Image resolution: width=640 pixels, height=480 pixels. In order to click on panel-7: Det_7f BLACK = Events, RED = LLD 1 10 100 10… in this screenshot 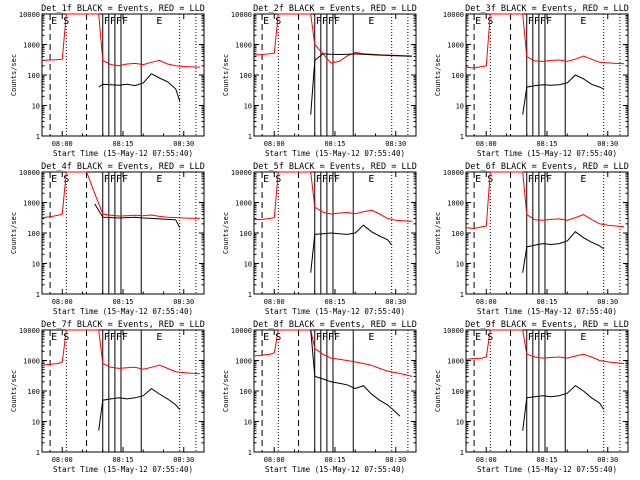, I will do `click(107, 397)`.